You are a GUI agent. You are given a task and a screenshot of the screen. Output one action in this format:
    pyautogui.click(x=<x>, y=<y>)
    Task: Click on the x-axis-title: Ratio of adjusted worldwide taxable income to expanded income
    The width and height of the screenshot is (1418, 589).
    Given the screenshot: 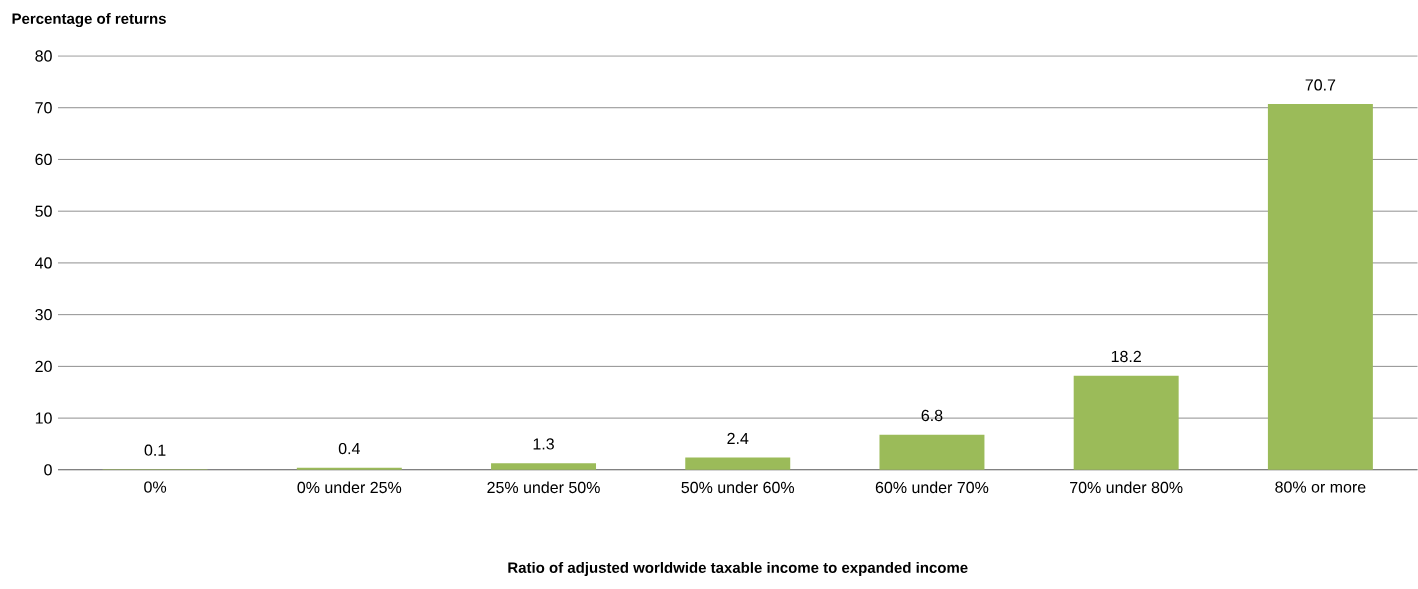 What is the action you would take?
    pyautogui.click(x=738, y=569)
    